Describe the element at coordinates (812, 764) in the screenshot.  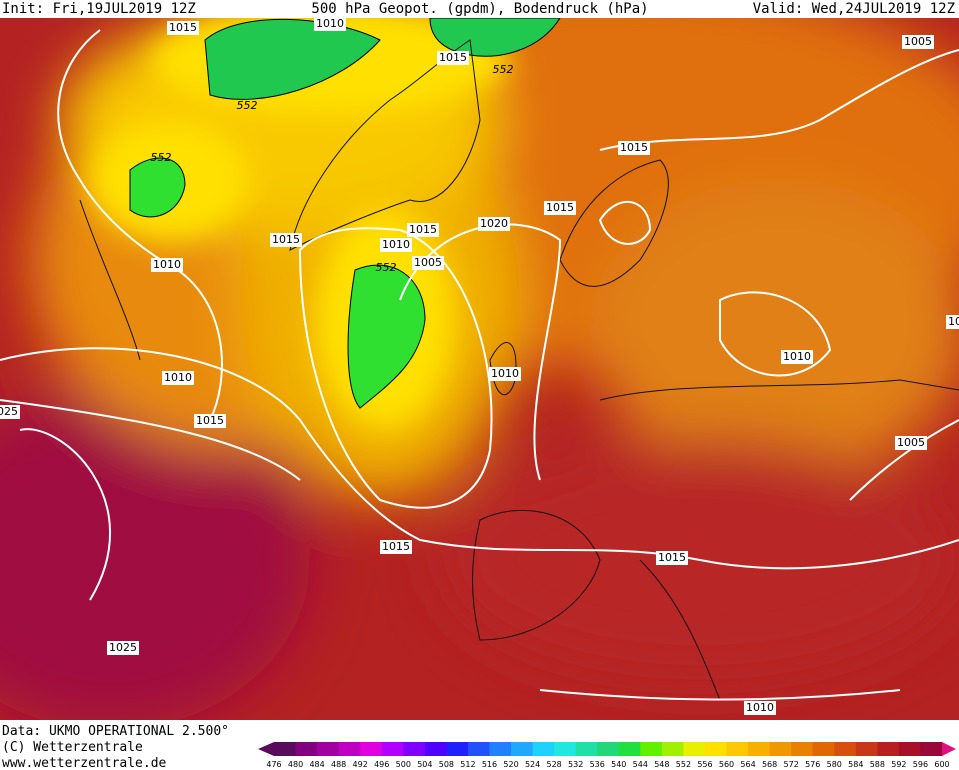
I see `colorbar-label: 576` at that location.